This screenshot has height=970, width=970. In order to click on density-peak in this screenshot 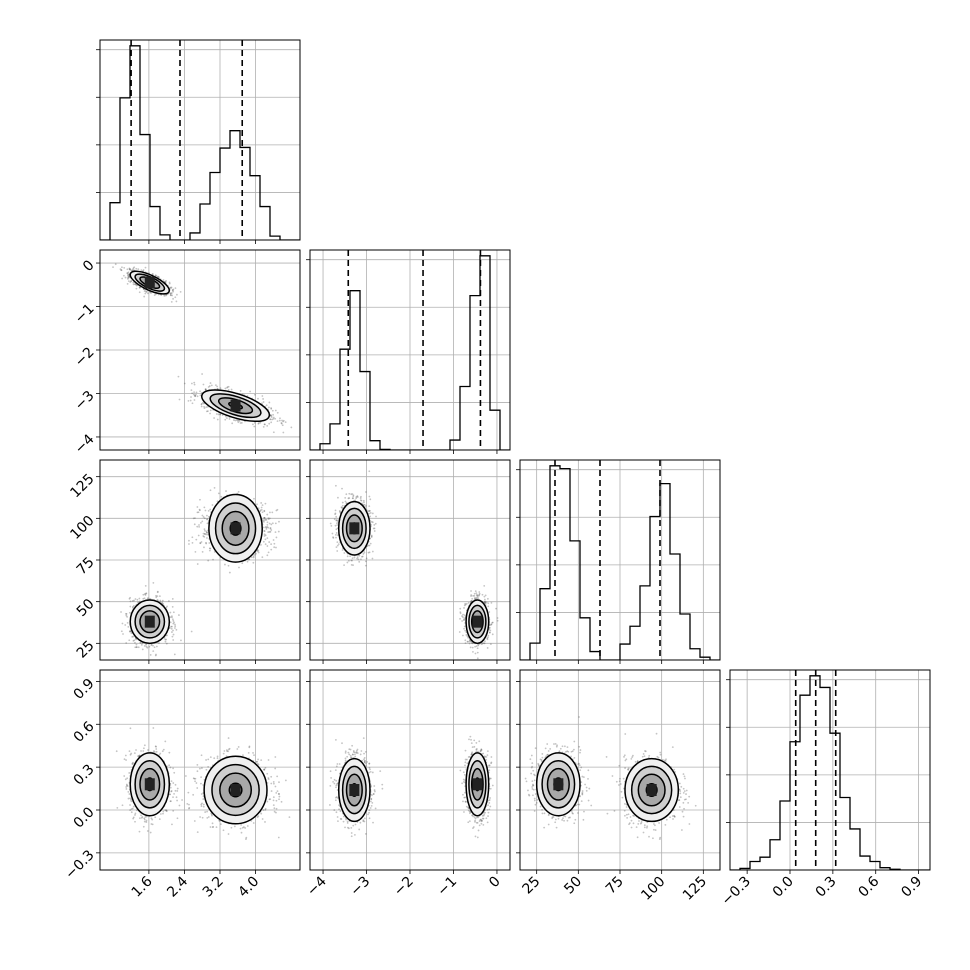, I will do `click(149, 282)`.